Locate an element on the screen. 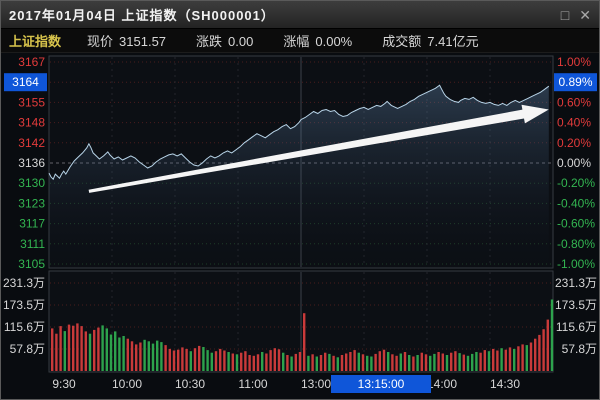  current-price-field: 现价 3151.57 is located at coordinates (127, 41).